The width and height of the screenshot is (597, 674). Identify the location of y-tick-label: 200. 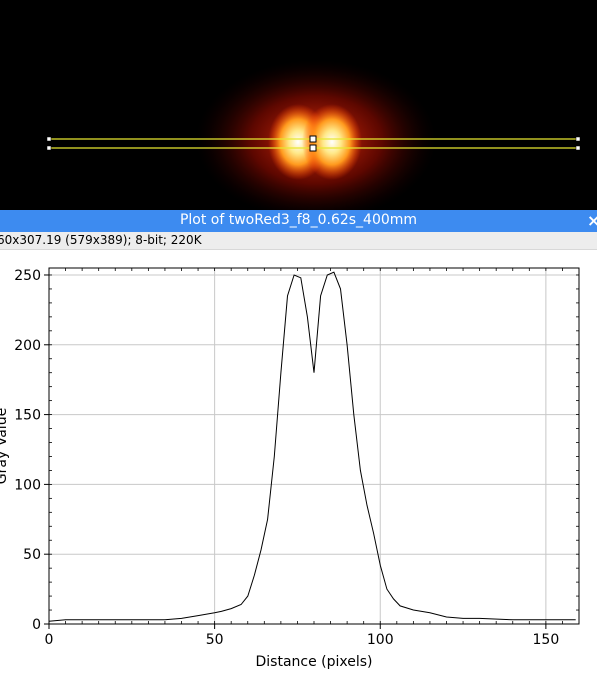
(27, 346).